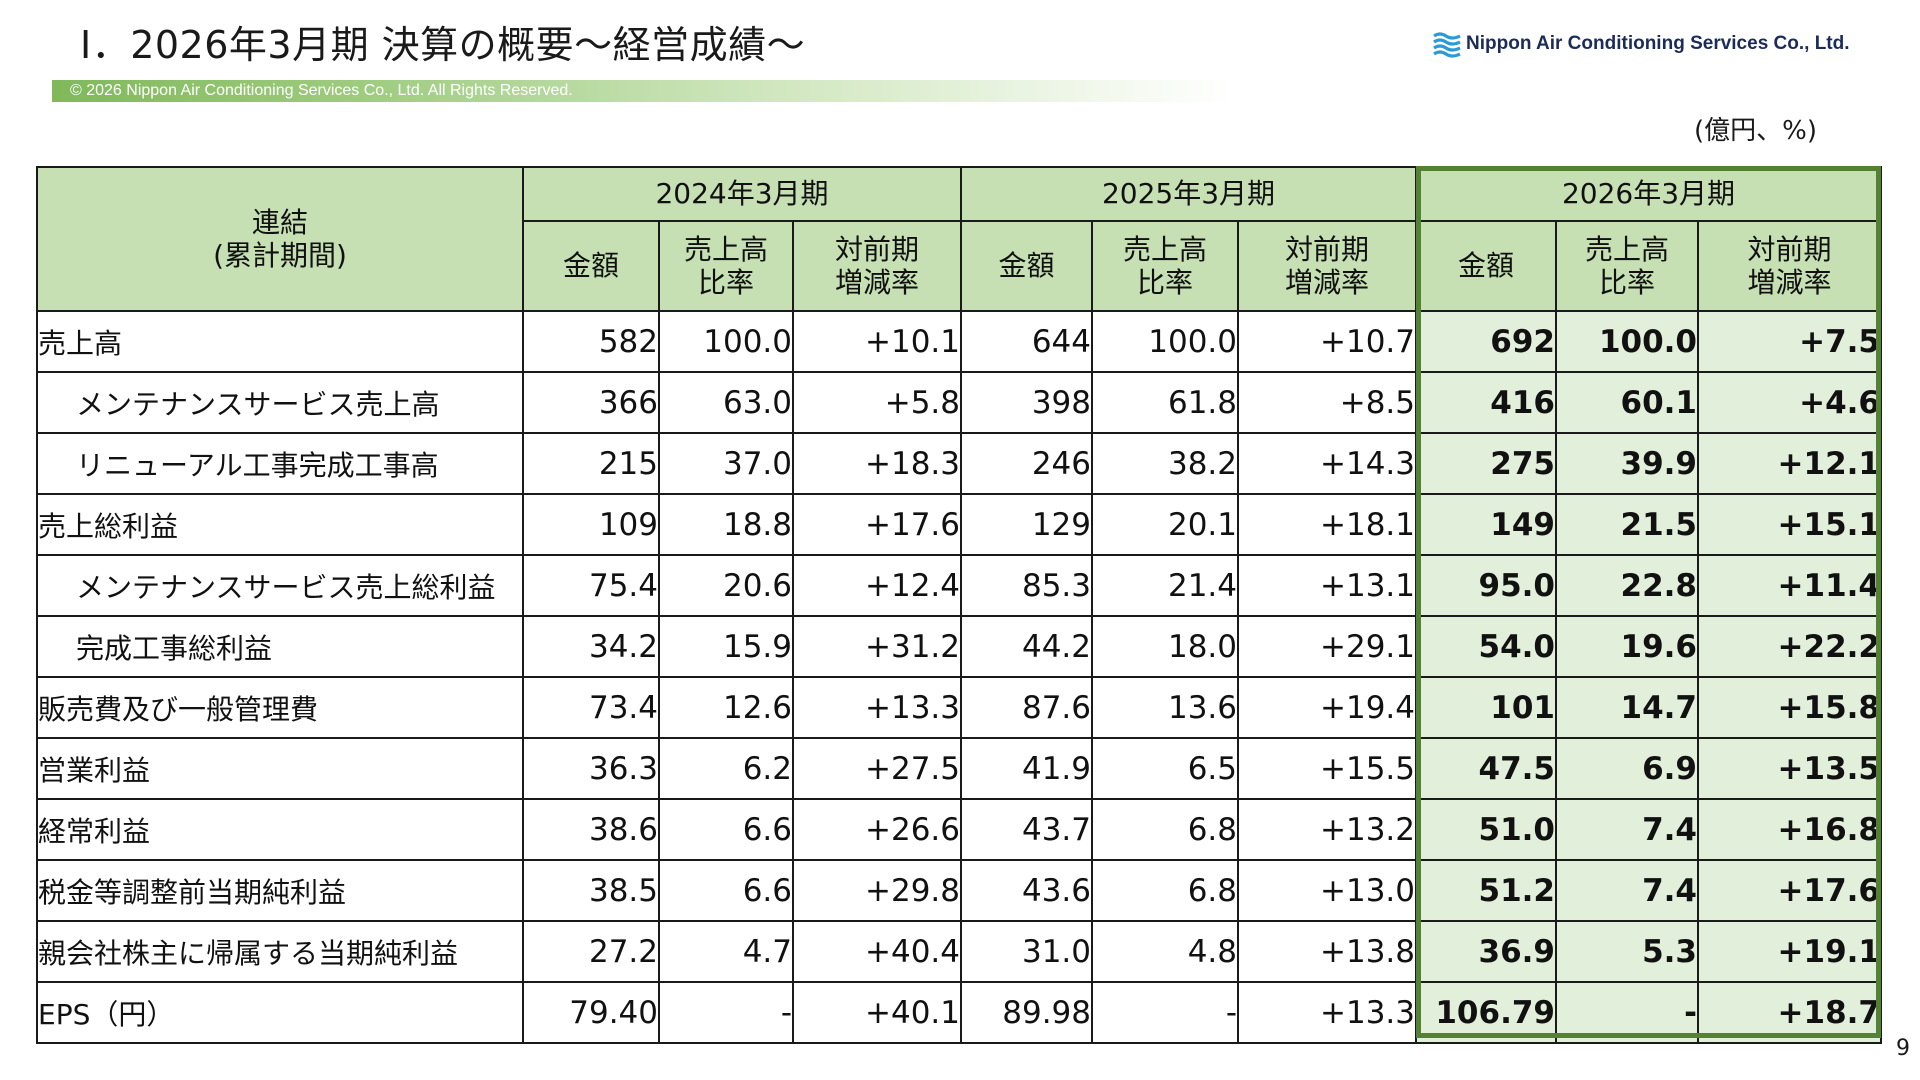  What do you see at coordinates (1165, 524) in the screenshot?
I see `table-cell: 20.1` at bounding box center [1165, 524].